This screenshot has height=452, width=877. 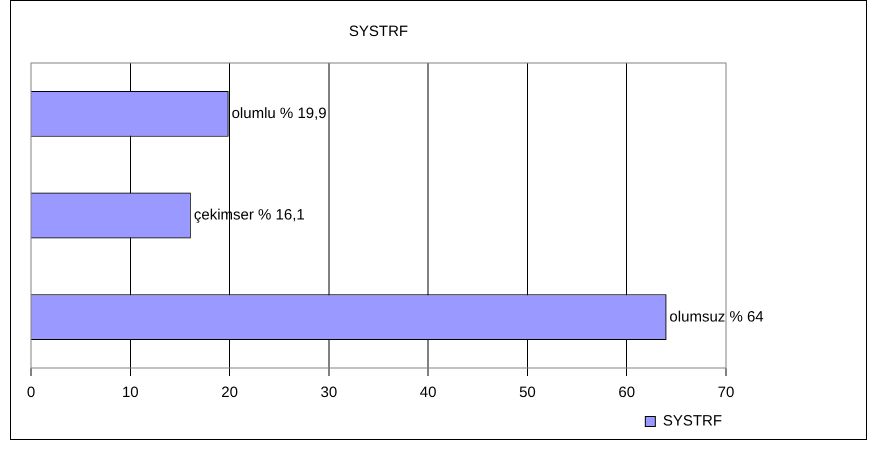 I want to click on x-tick-label: 40, so click(x=428, y=393).